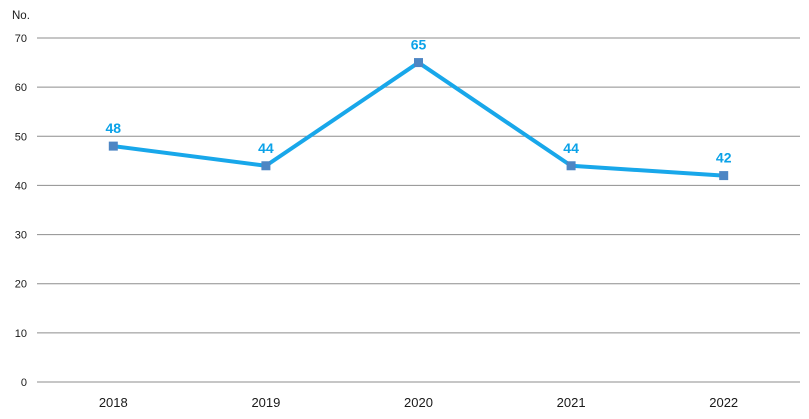  I want to click on x-tick-label: 2021, so click(571, 402).